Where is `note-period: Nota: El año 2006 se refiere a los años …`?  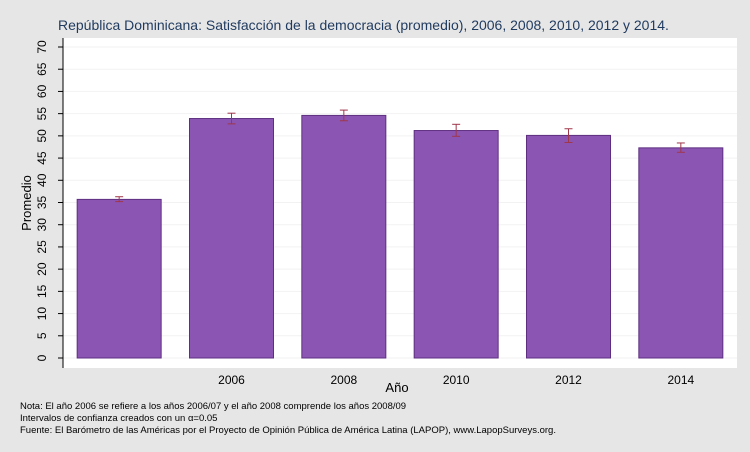 note-period: Nota: El año 2006 se refiere a los años … is located at coordinates (213, 406).